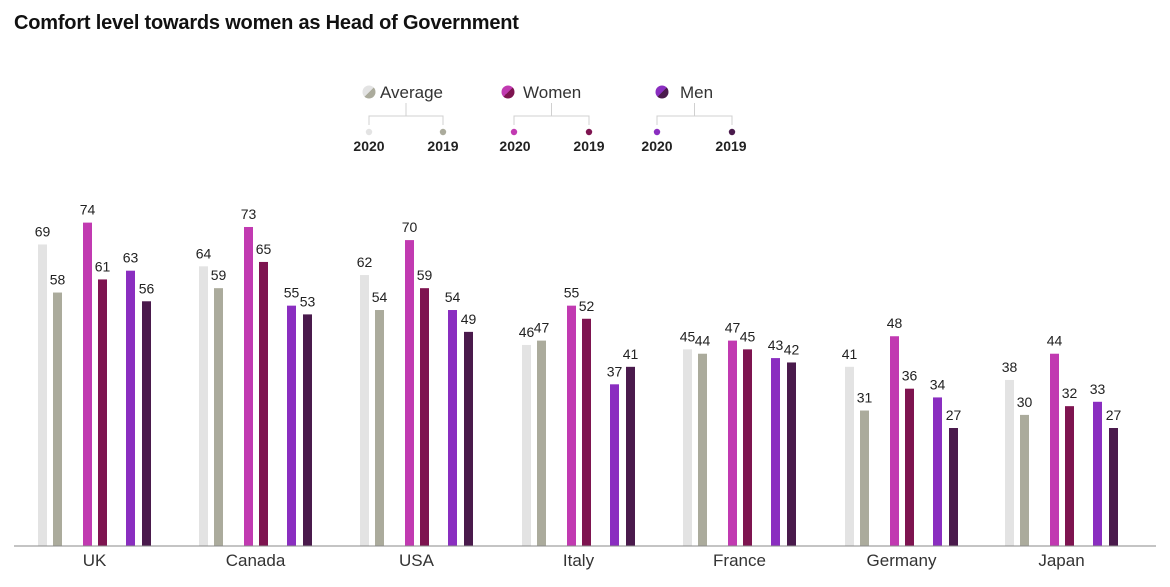  Describe the element at coordinates (508, 92) in the screenshot. I see `legend-swatch-women` at that location.